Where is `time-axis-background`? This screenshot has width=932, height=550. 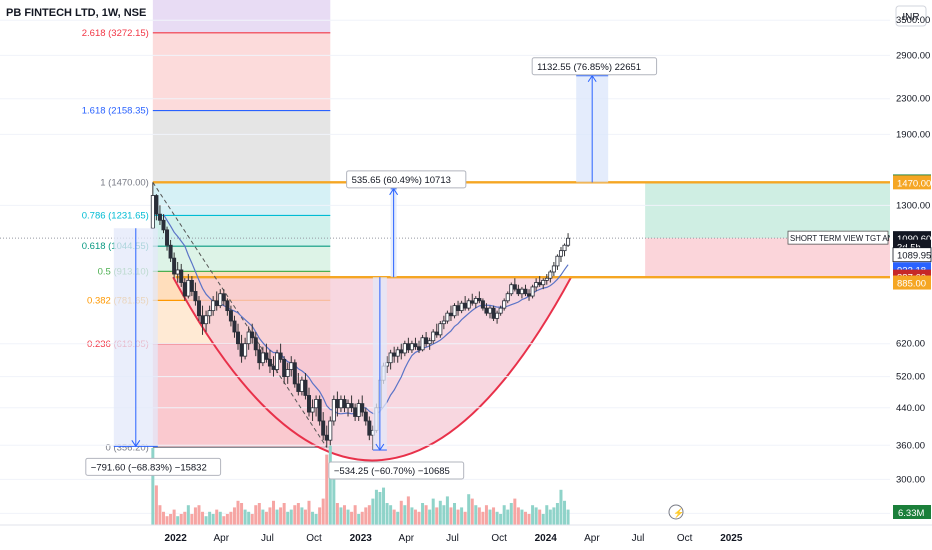 time-axis-background is located at coordinates (466, 537).